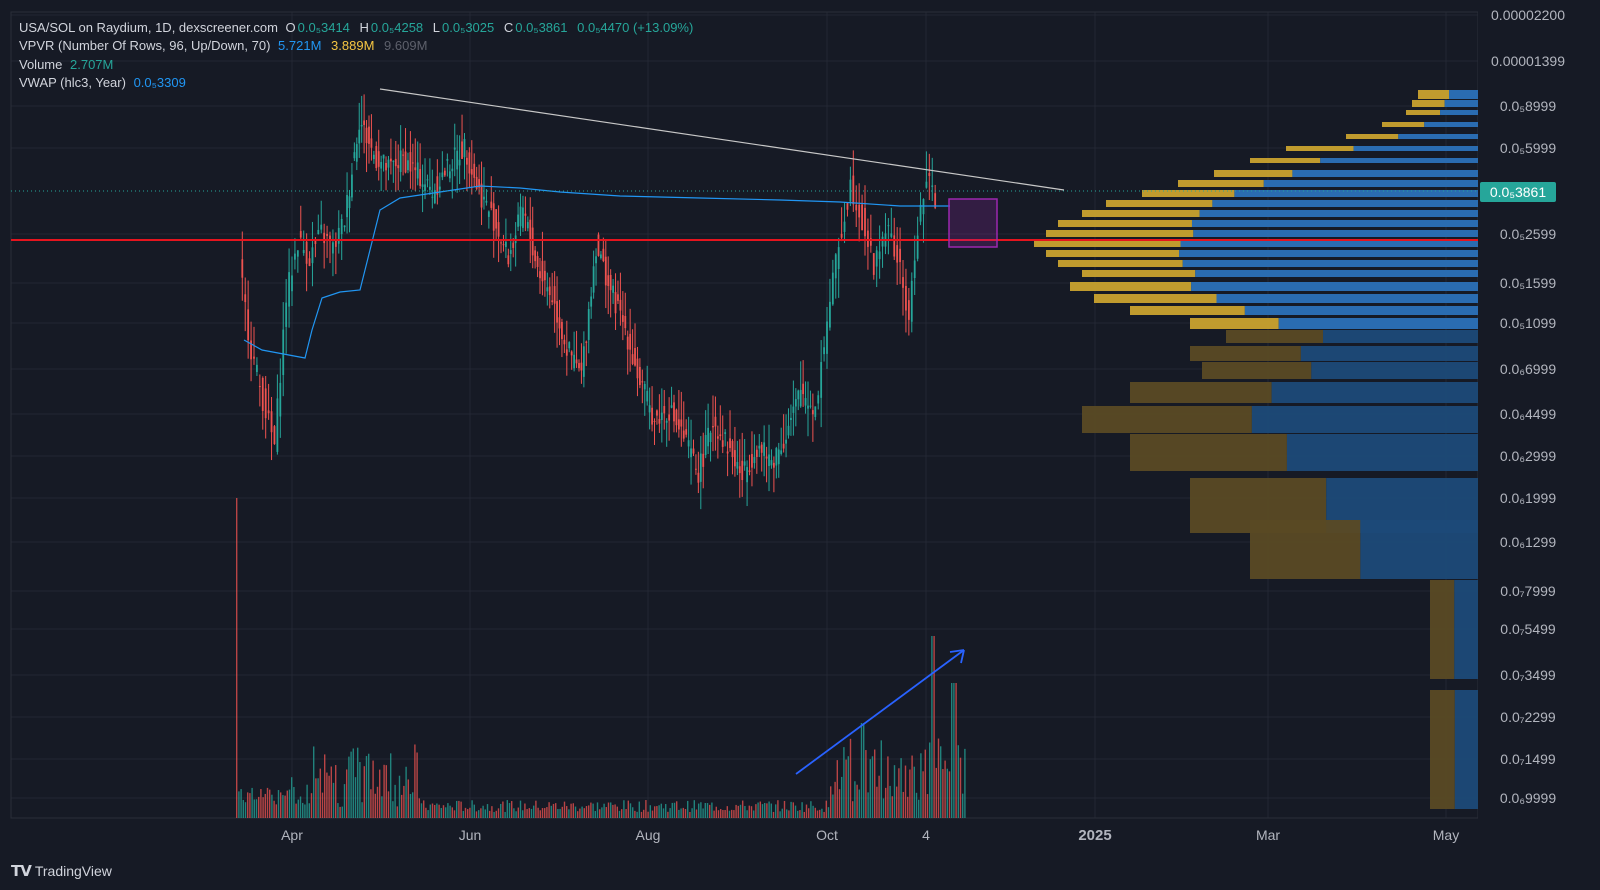 Image resolution: width=1600 pixels, height=890 pixels. What do you see at coordinates (359, 65) in the screenshot?
I see `legend-volume-row: Volume 2.707M` at bounding box center [359, 65].